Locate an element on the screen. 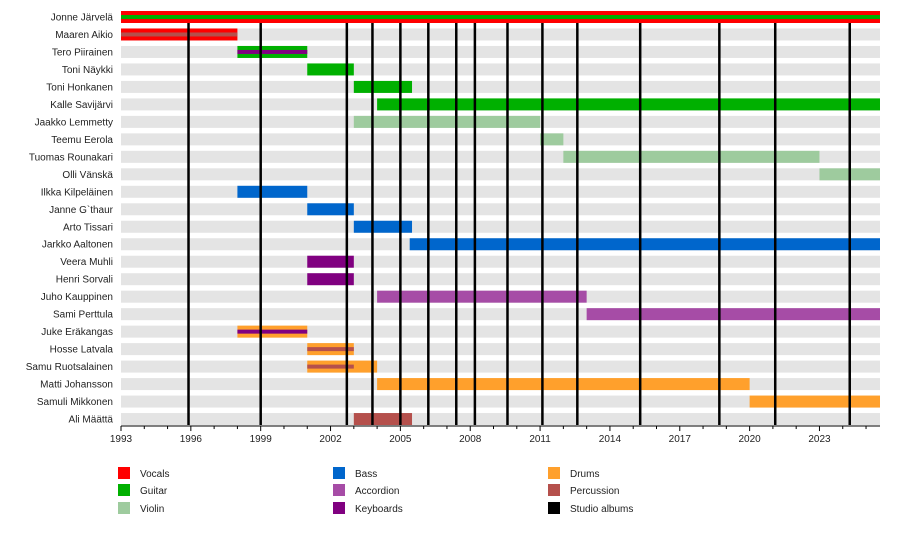 This screenshot has width=900, height=549. member-row: Arto Tissari is located at coordinates (471, 226).